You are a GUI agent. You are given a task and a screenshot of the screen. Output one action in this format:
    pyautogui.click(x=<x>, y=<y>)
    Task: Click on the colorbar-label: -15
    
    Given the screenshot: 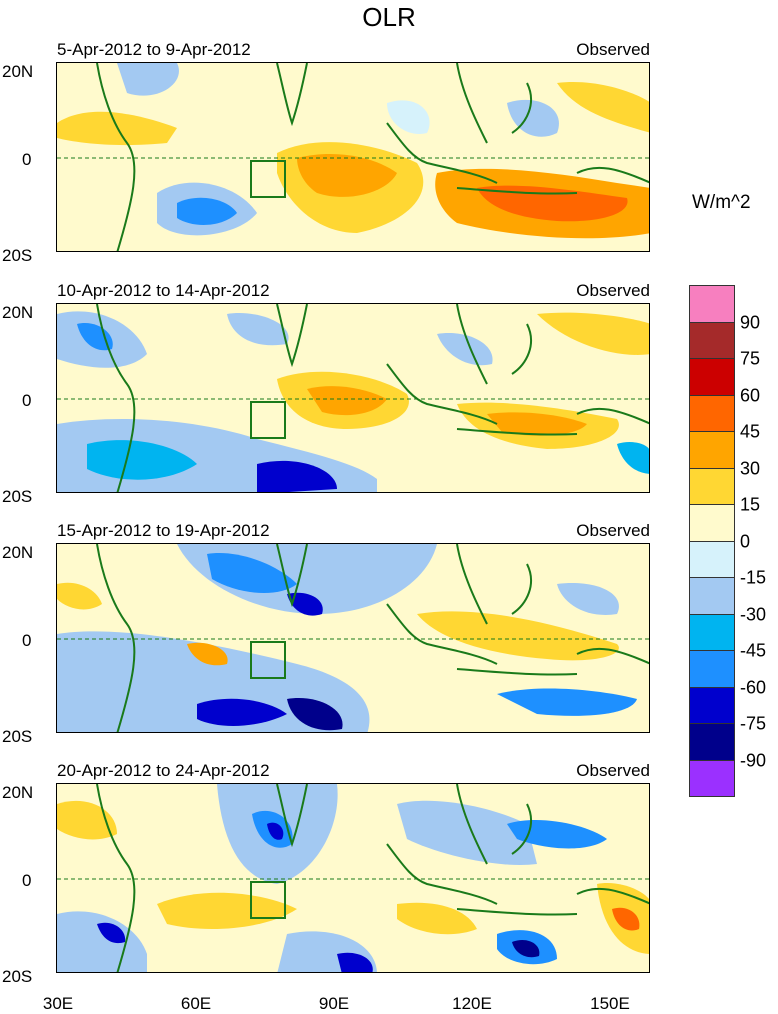 What is the action you would take?
    pyautogui.click(x=753, y=577)
    